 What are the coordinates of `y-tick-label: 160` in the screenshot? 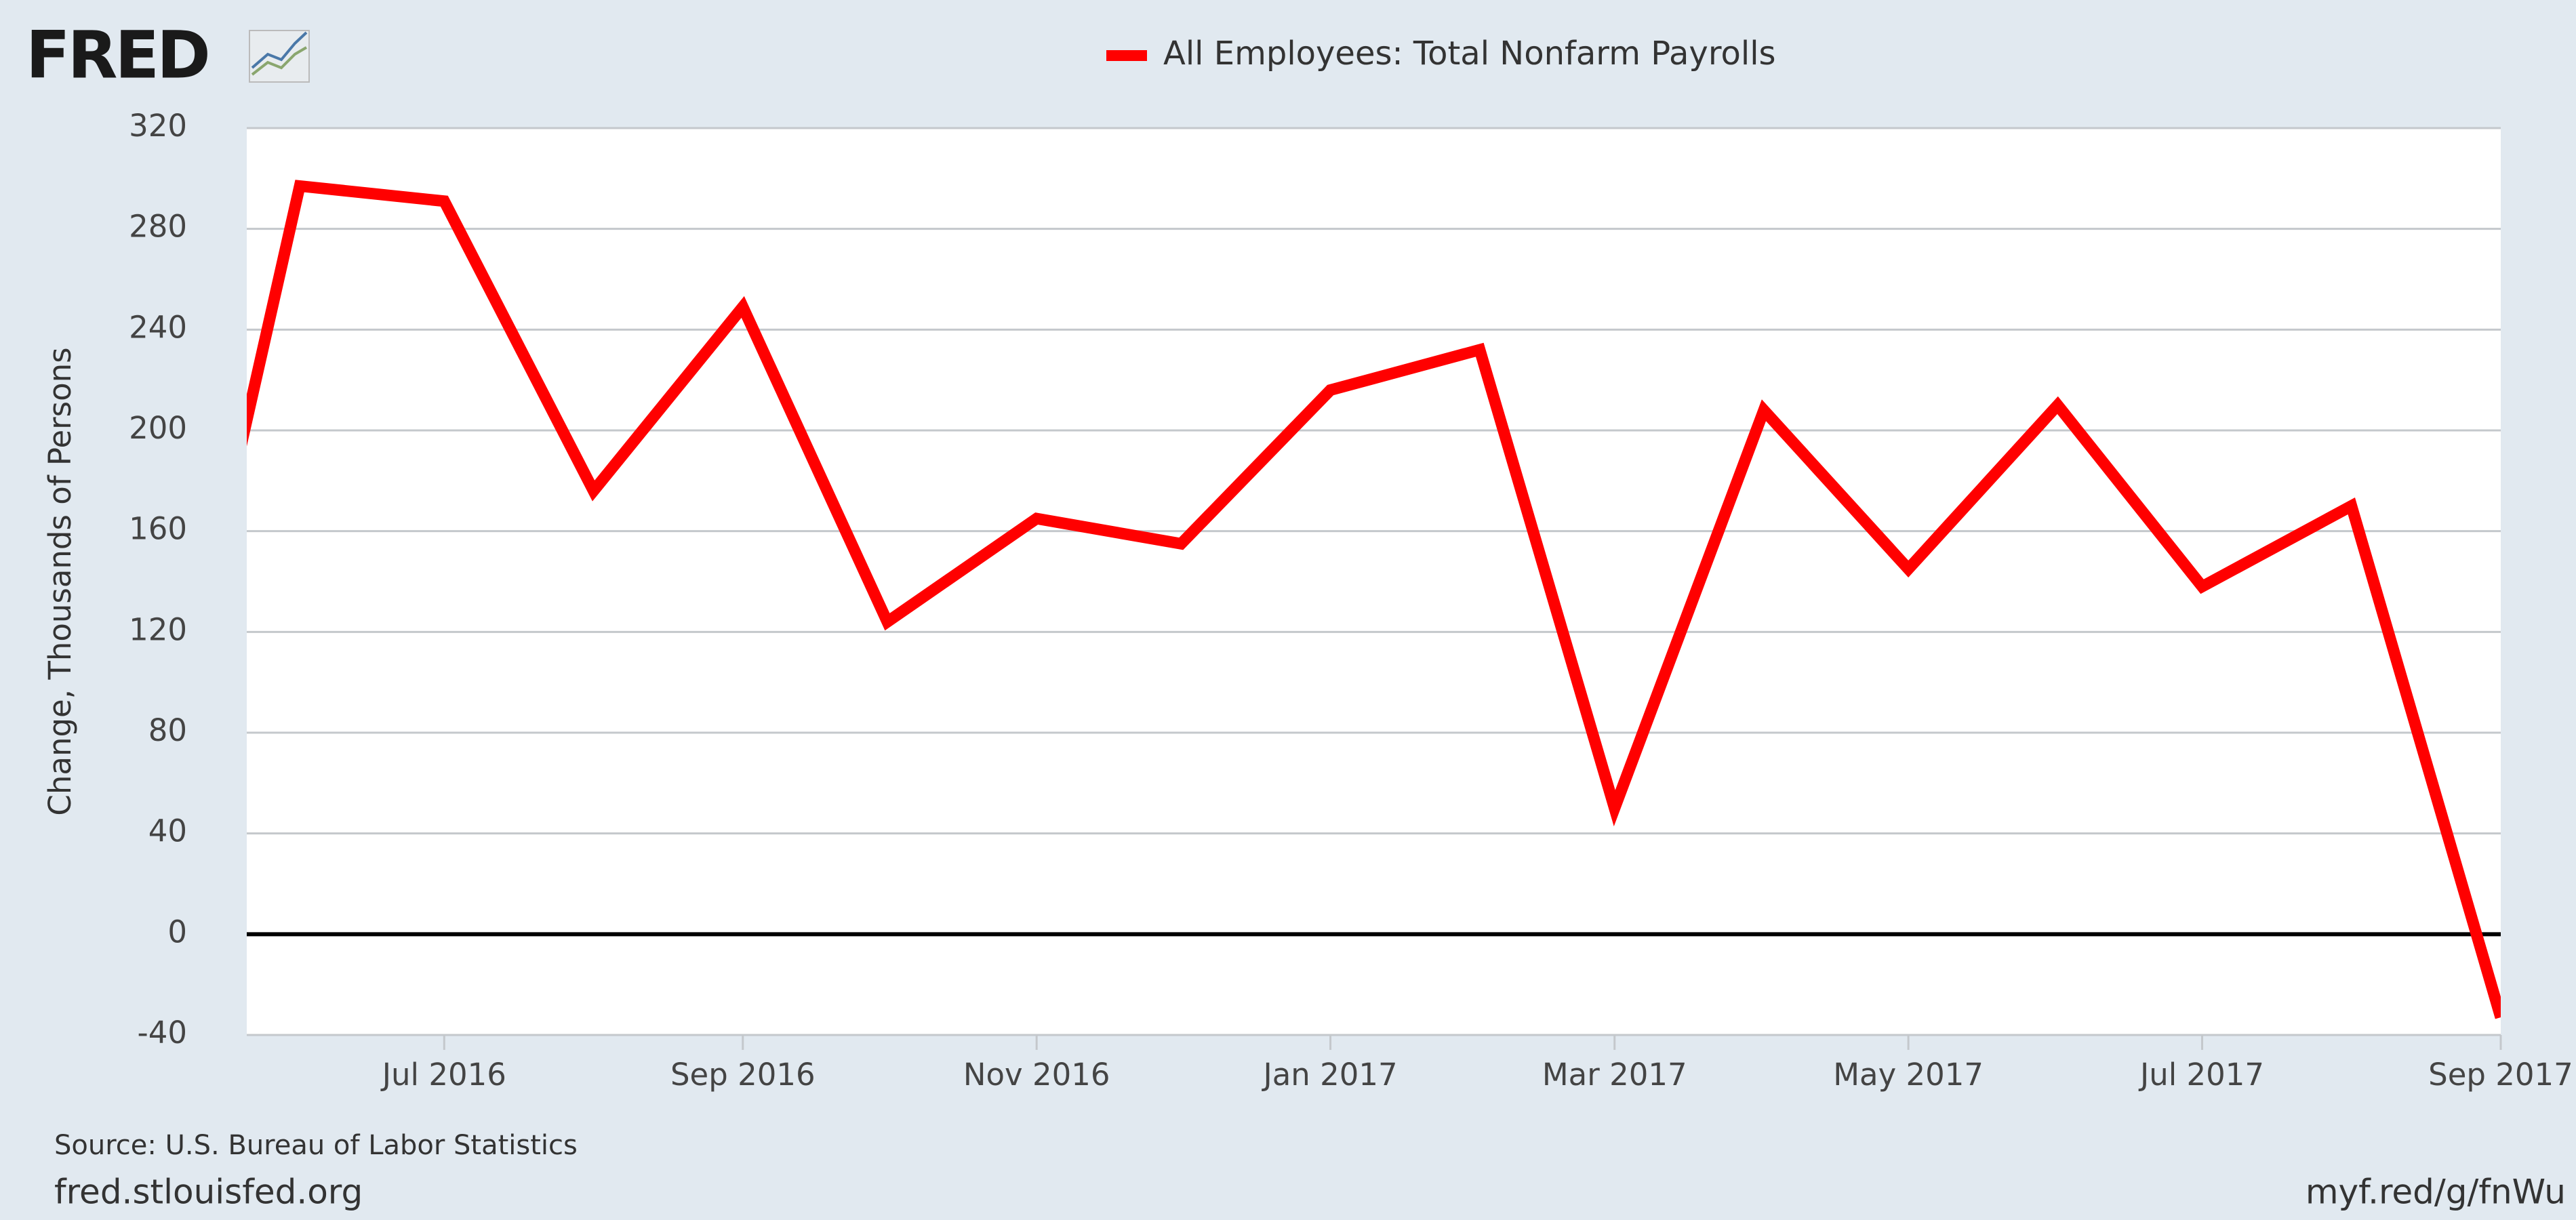 It's located at (158, 529).